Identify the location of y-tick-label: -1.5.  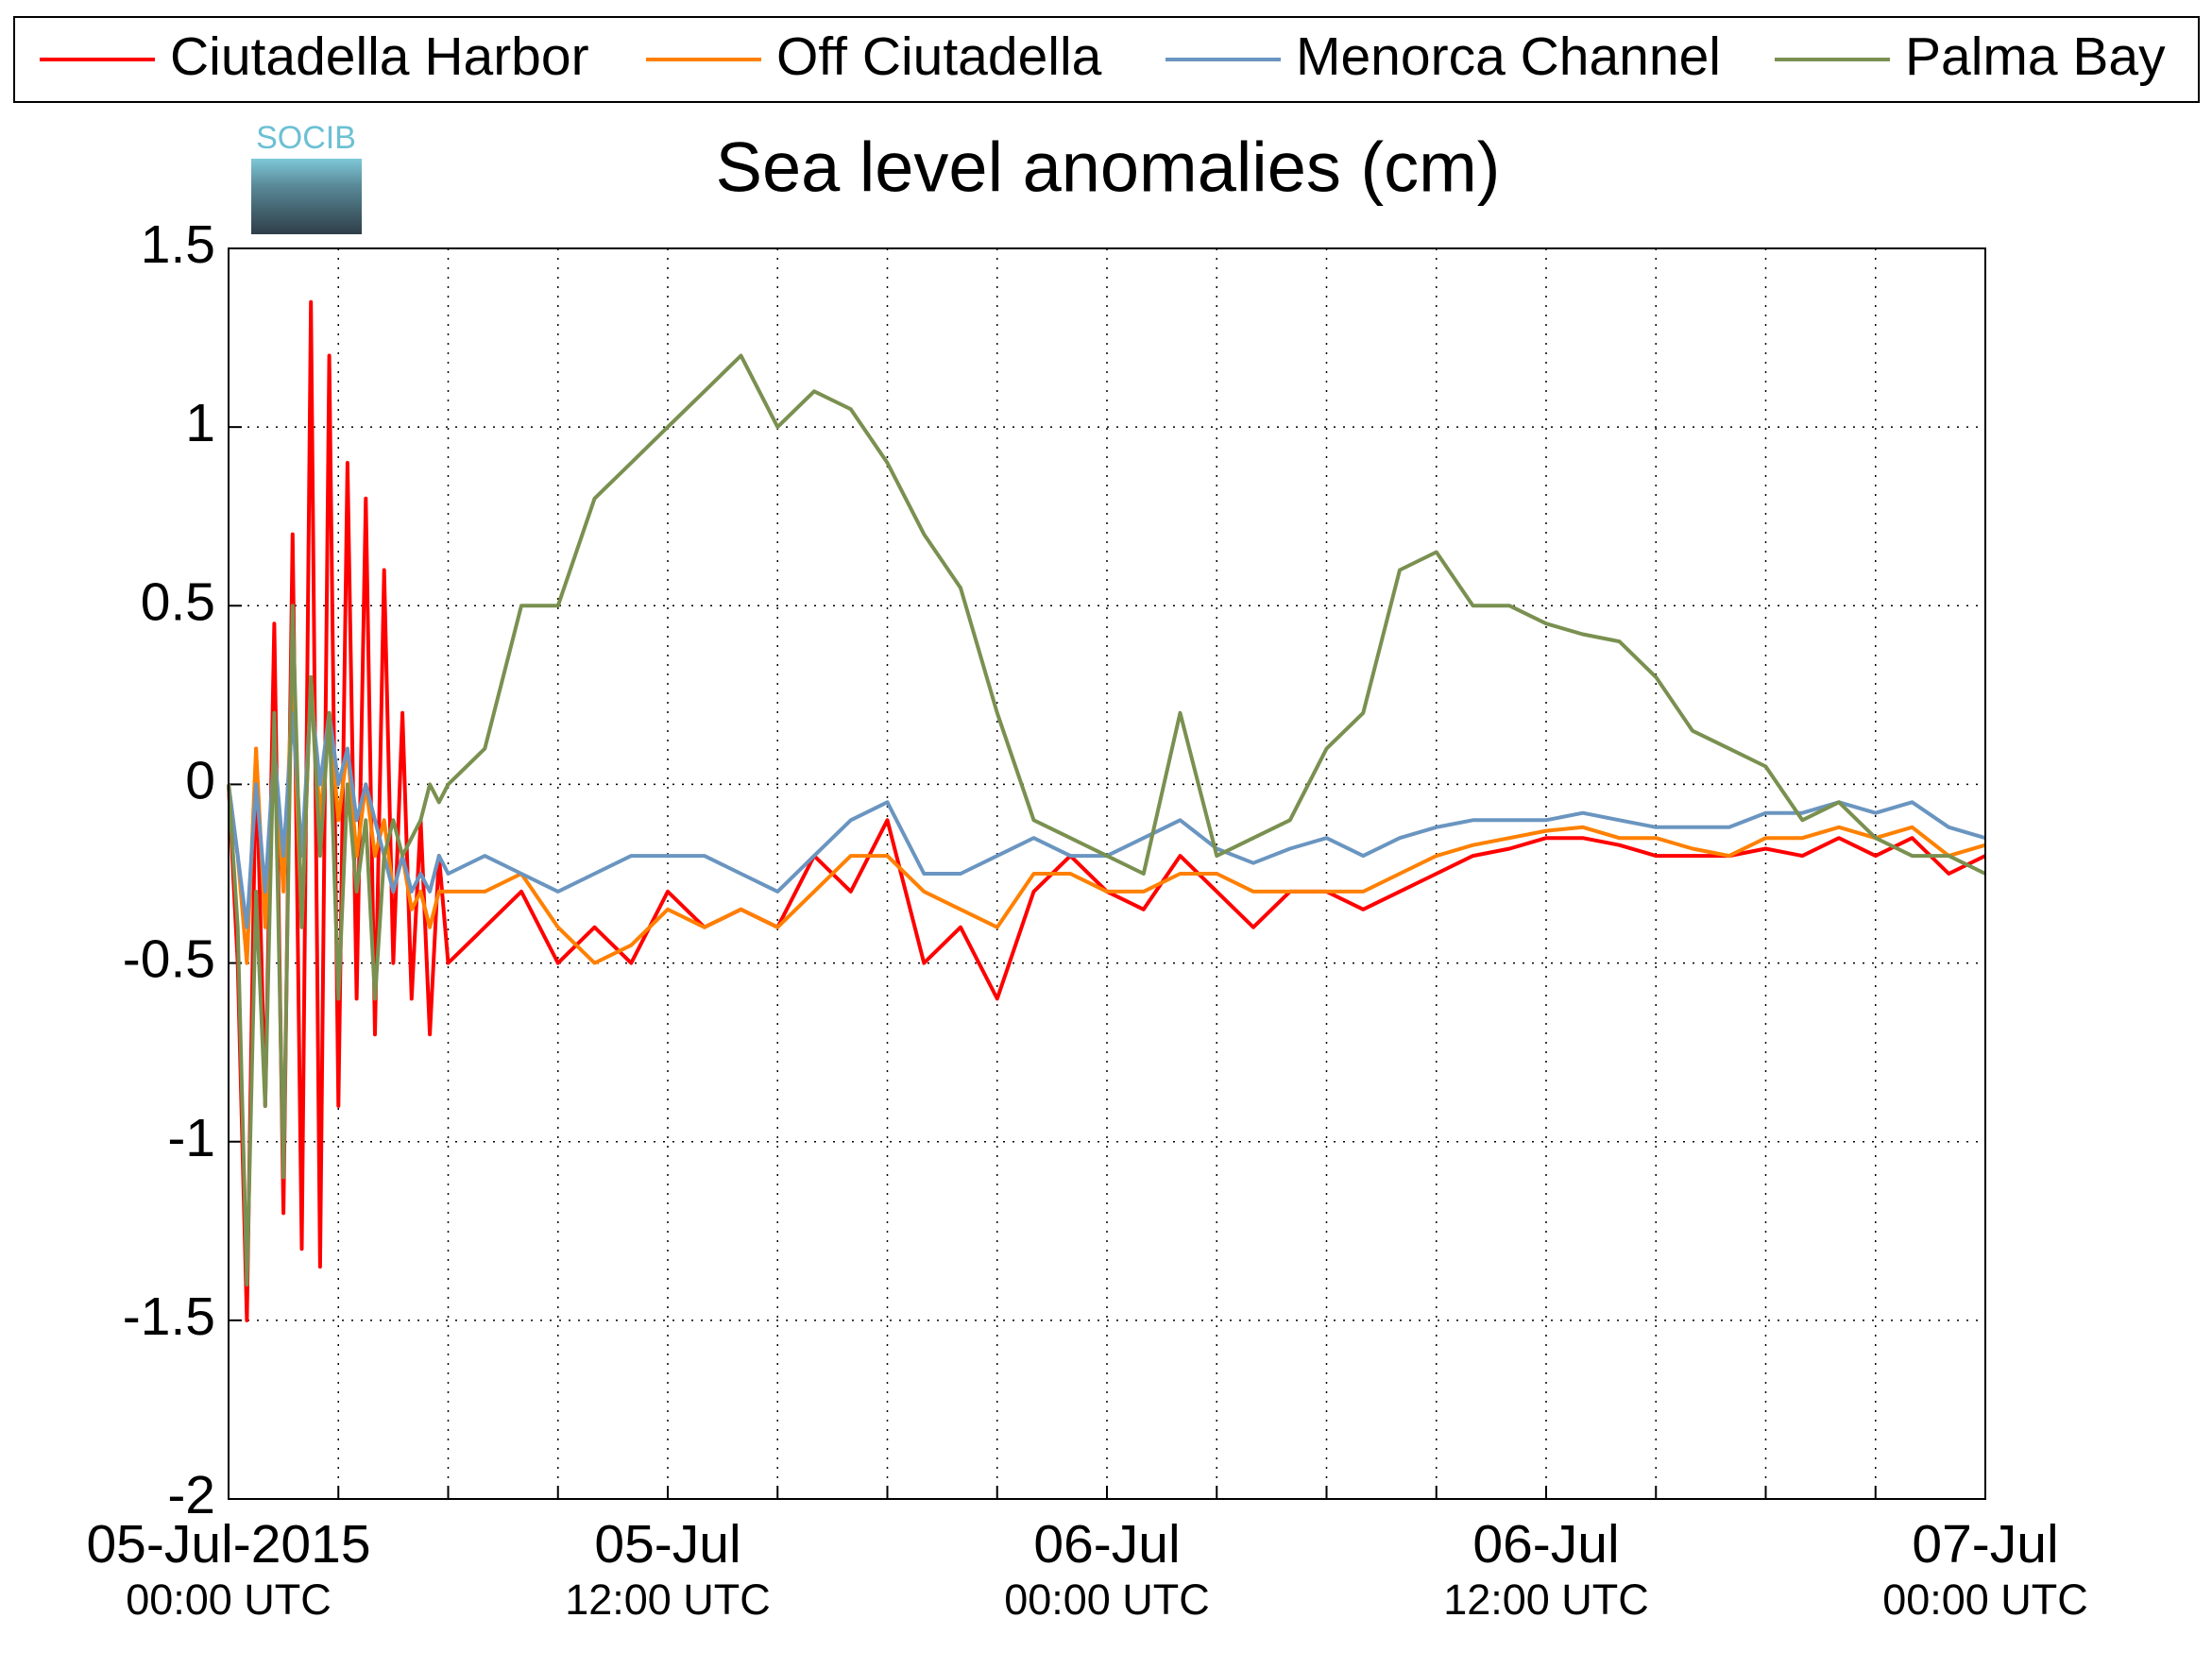
(169, 1317).